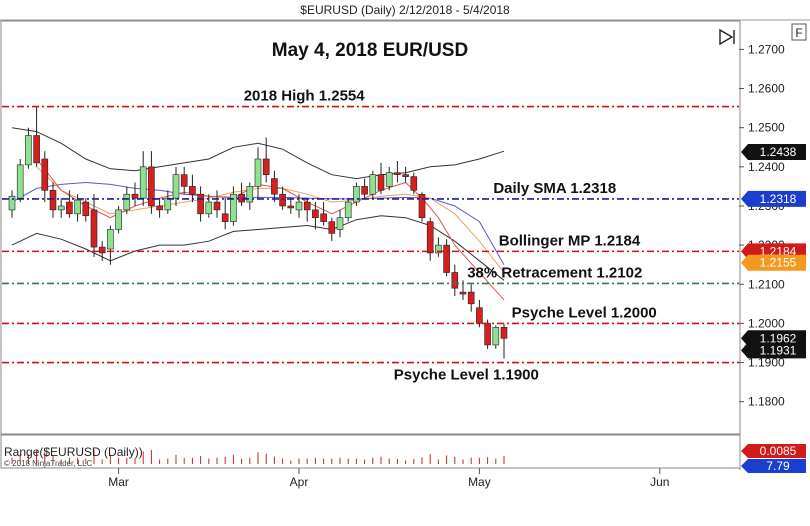 The width and height of the screenshot is (810, 526). What do you see at coordinates (584, 312) in the screenshot?
I see `level-annotation: Psyche Level 1.2000` at bounding box center [584, 312].